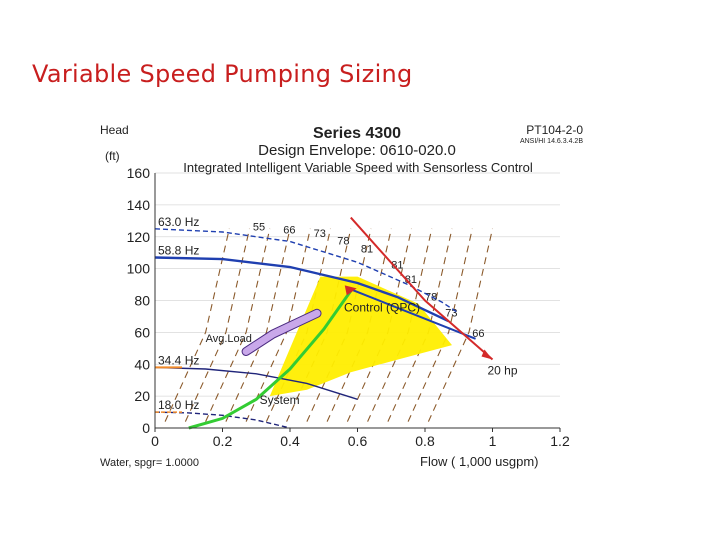 The width and height of the screenshot is (720, 540). I want to click on x-tick-label: 0.4, so click(290, 441).